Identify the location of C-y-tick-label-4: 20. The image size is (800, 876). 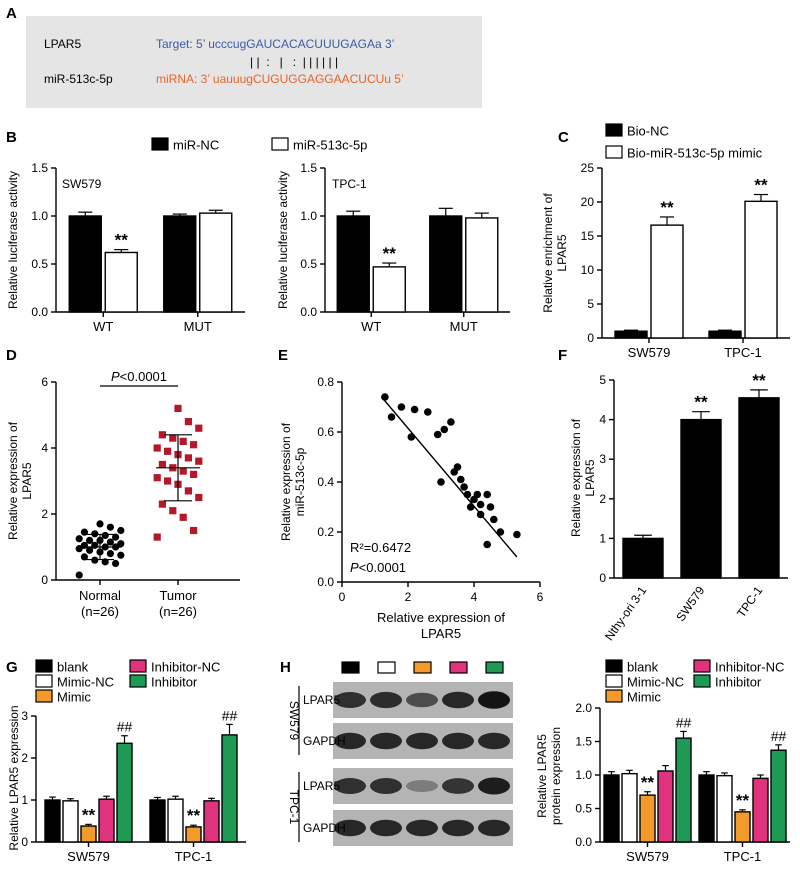
(588, 202).